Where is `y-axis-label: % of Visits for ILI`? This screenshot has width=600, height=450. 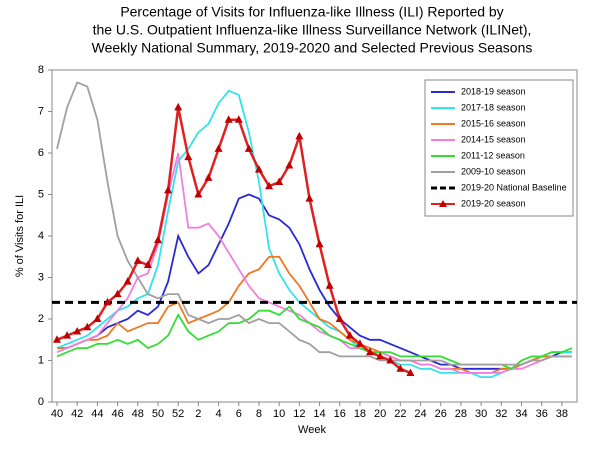 y-axis-label: % of Visits for ILI is located at coordinates (20, 236).